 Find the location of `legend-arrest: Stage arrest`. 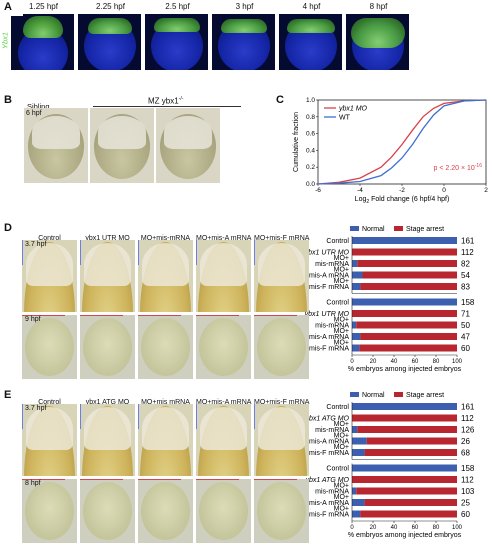

legend-arrest: Stage arrest is located at coordinates (425, 395).